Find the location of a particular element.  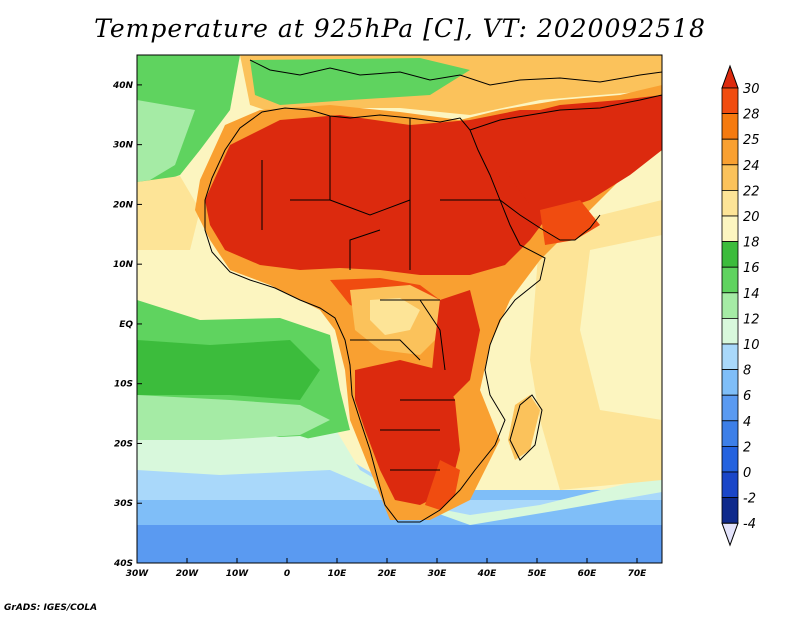

lon-tick-label: 30E is located at coordinates (438, 574).